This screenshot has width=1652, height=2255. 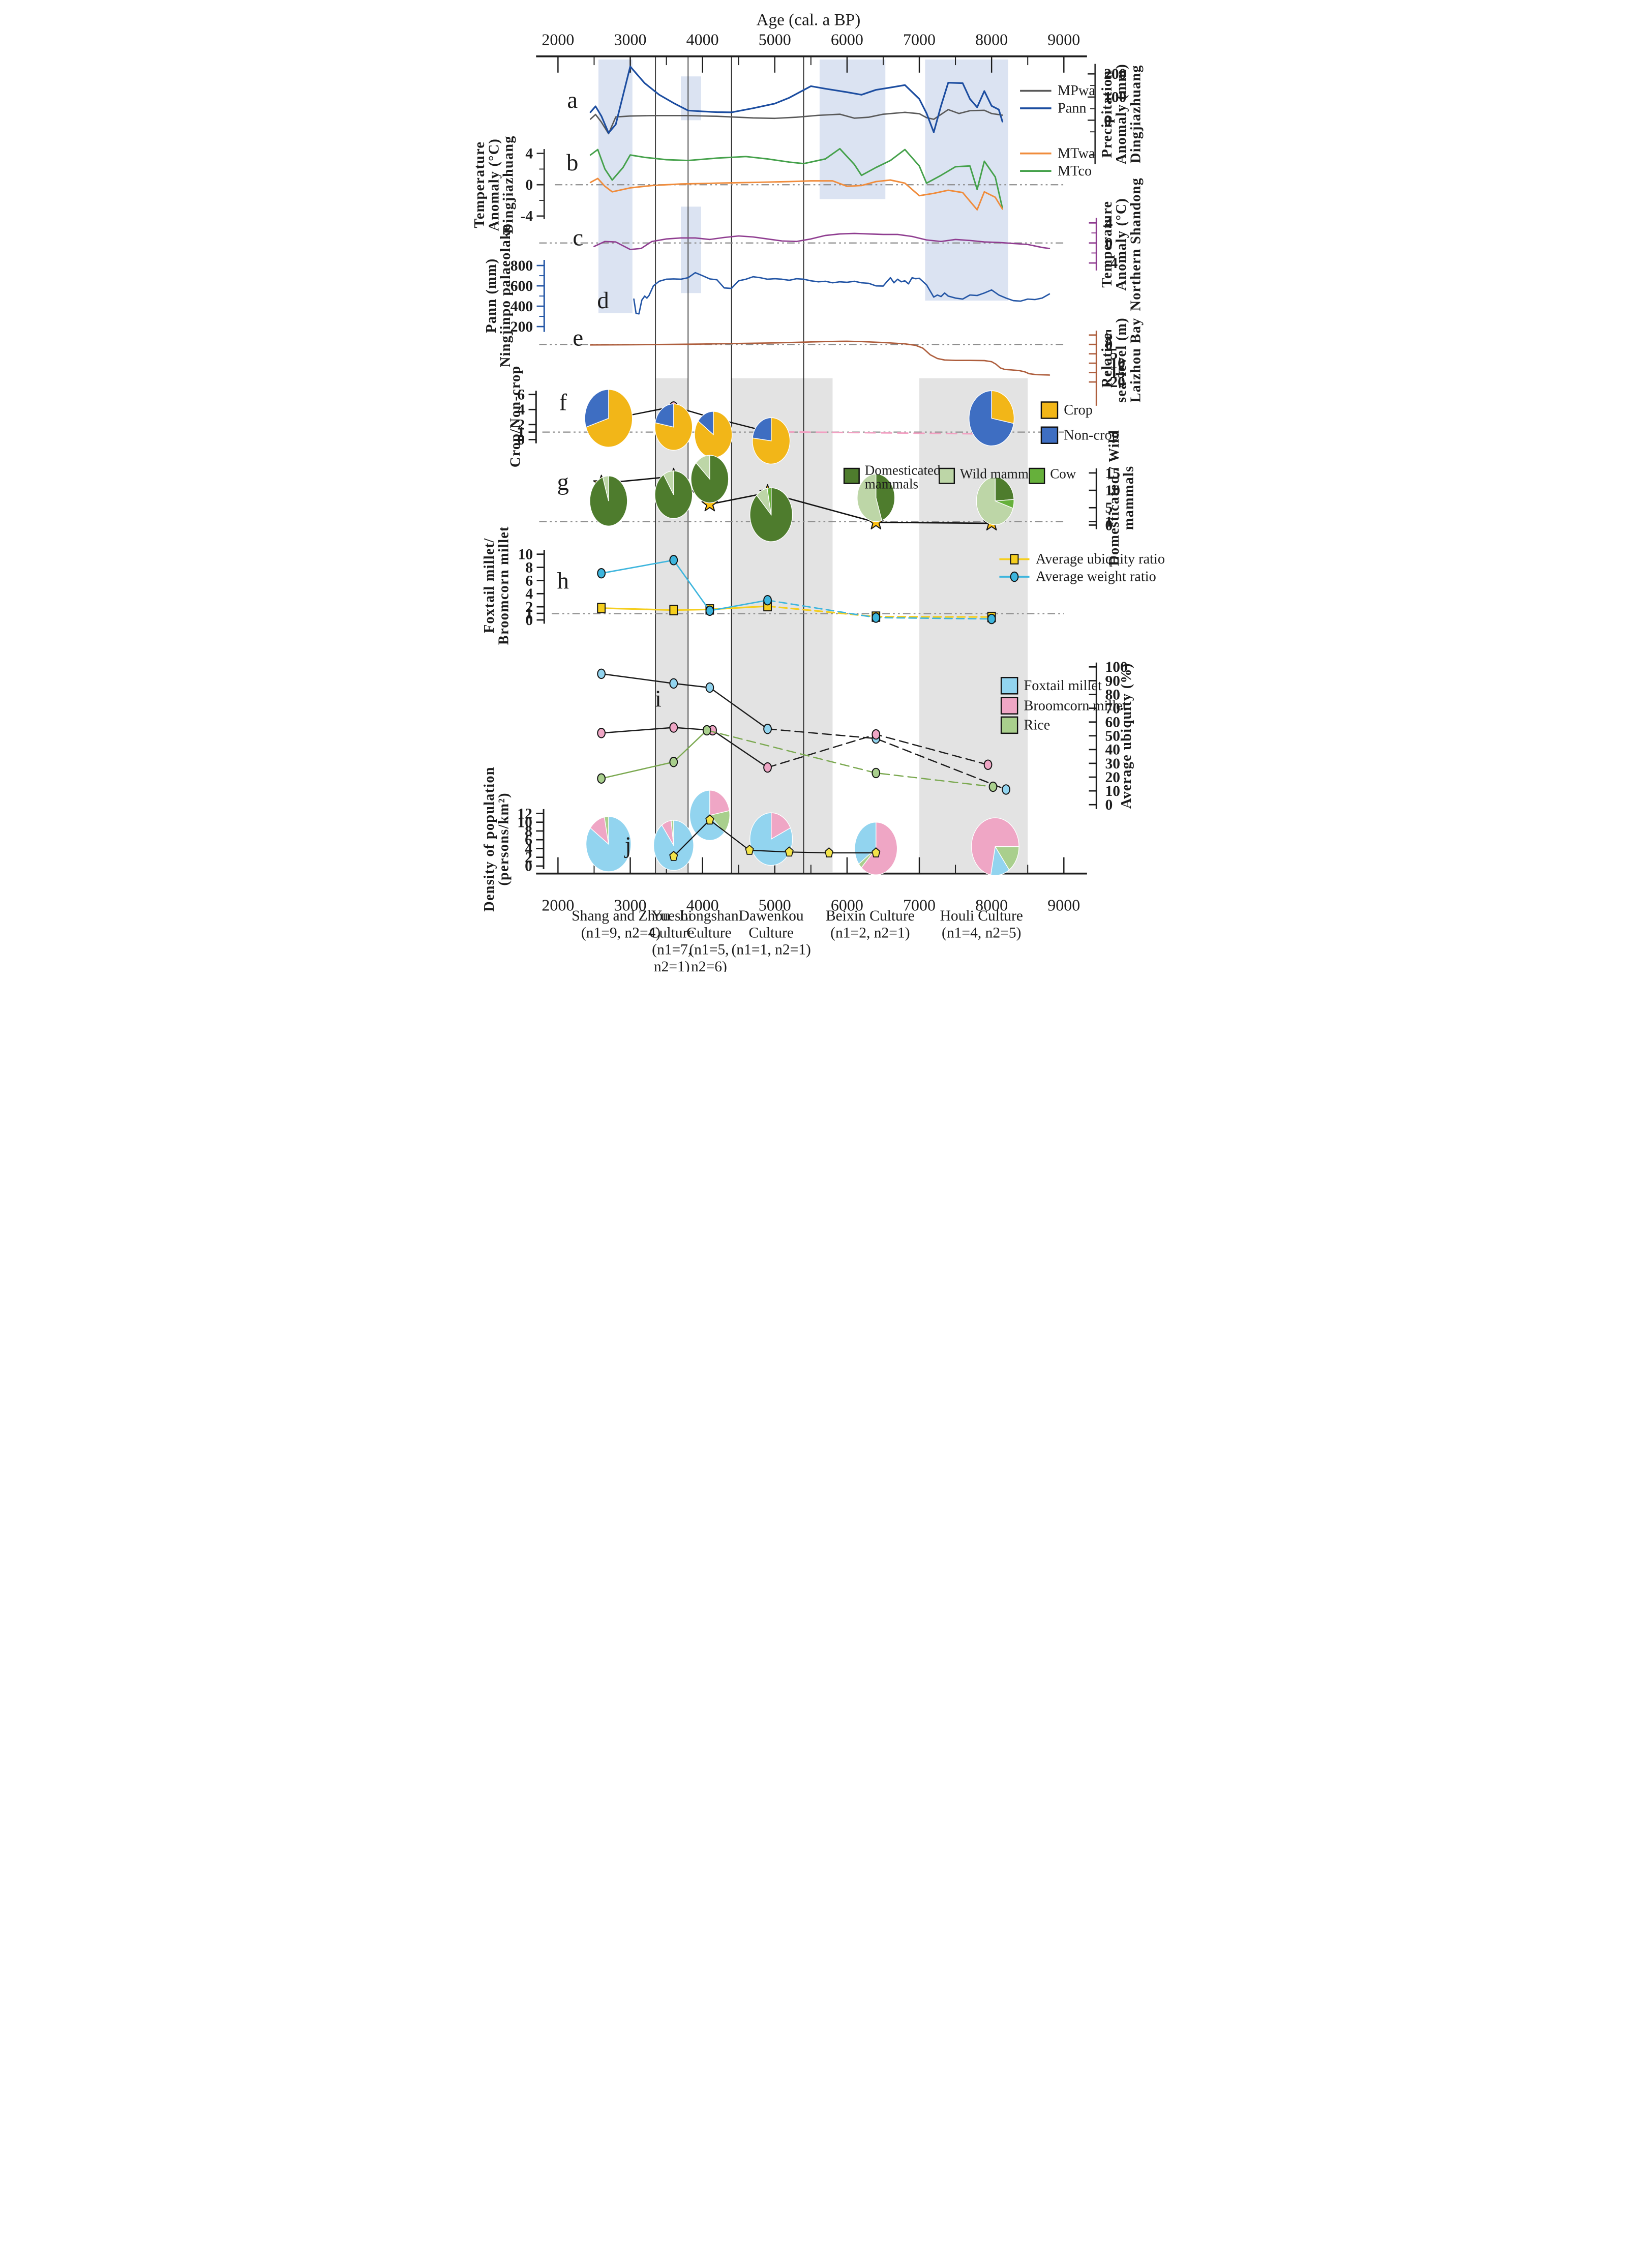 What do you see at coordinates (1112, 681) in the screenshot?
I see `panel-i-tick-label: 90` at bounding box center [1112, 681].